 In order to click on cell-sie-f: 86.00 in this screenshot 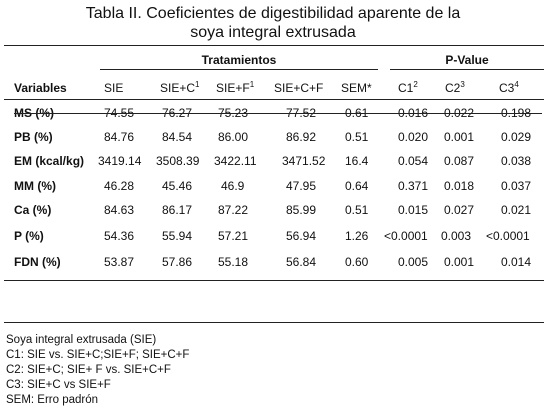, I will do `click(233, 137)`.